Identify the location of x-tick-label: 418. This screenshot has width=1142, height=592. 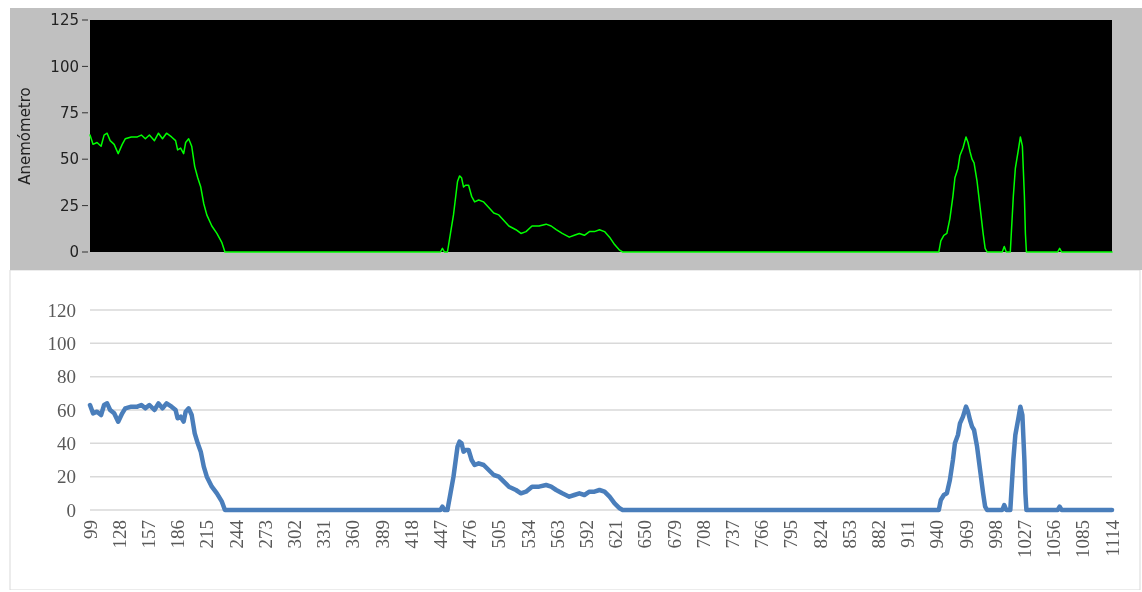
(411, 534).